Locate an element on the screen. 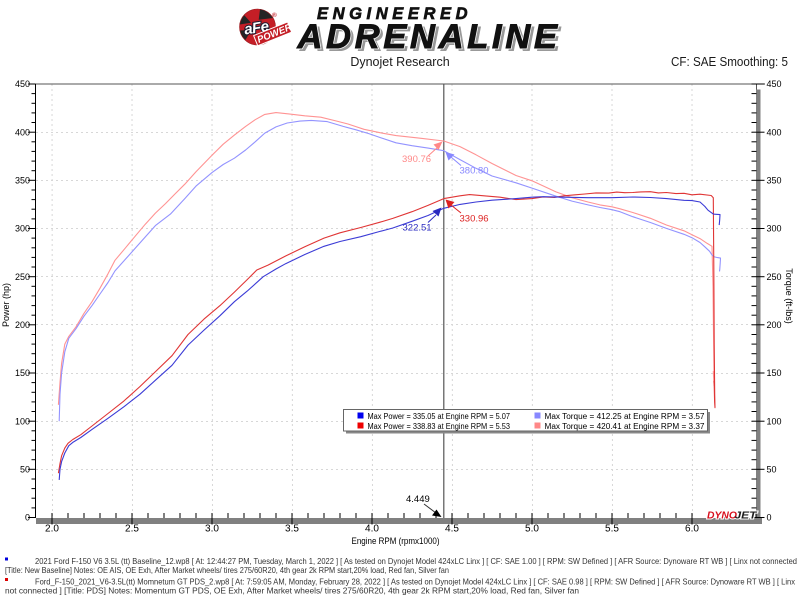  svg-text: Power (hp) is located at coordinates (6, 305).